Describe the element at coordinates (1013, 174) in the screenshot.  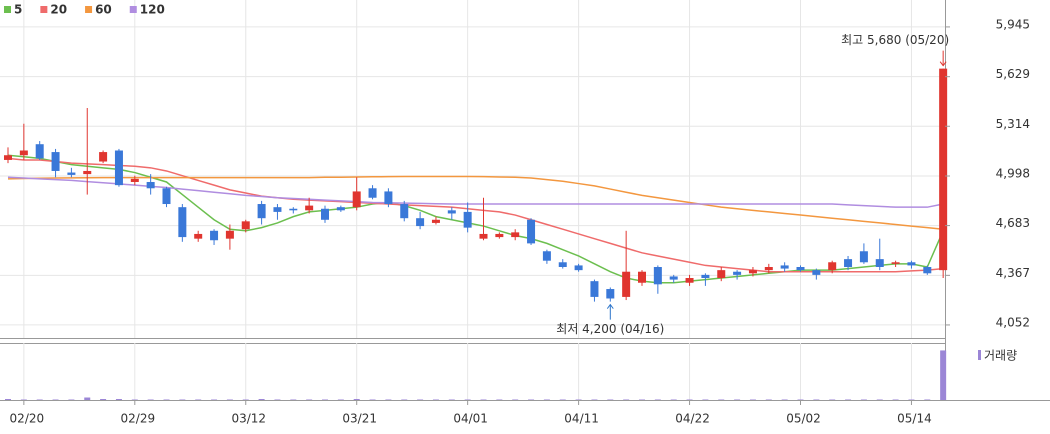
I see `y-tick-label: 4,998` at that location.